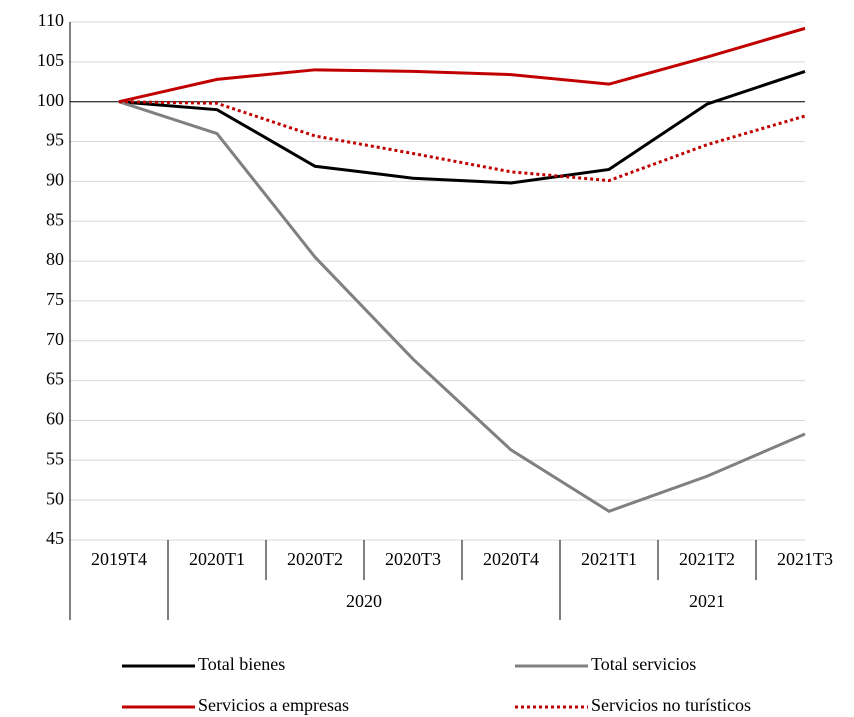 This screenshot has width=854, height=717. What do you see at coordinates (55, 140) in the screenshot?
I see `y-tick-label: 95` at bounding box center [55, 140].